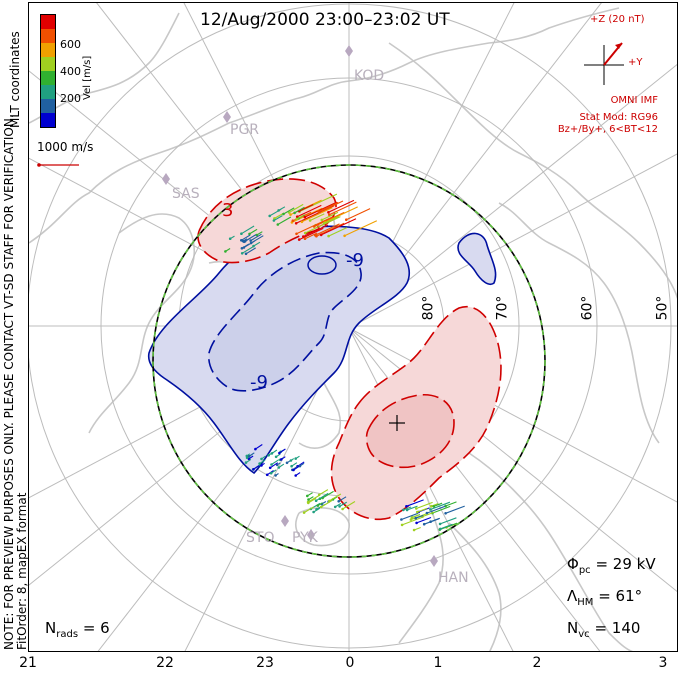 The height and width of the screenshot is (674, 680). I want to click on station-marker-pyk, so click(311, 535).